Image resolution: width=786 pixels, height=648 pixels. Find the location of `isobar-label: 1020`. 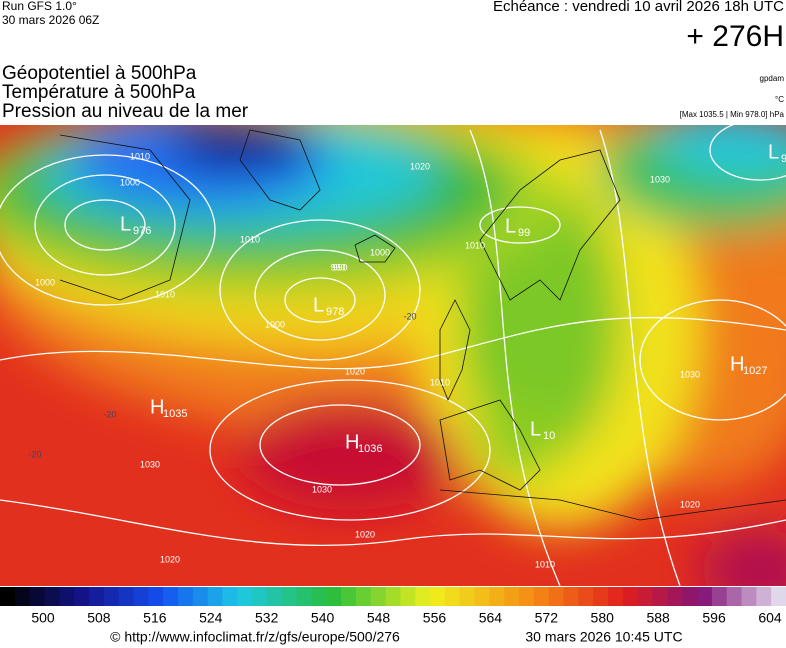

isobar-label: 1020 is located at coordinates (420, 166).